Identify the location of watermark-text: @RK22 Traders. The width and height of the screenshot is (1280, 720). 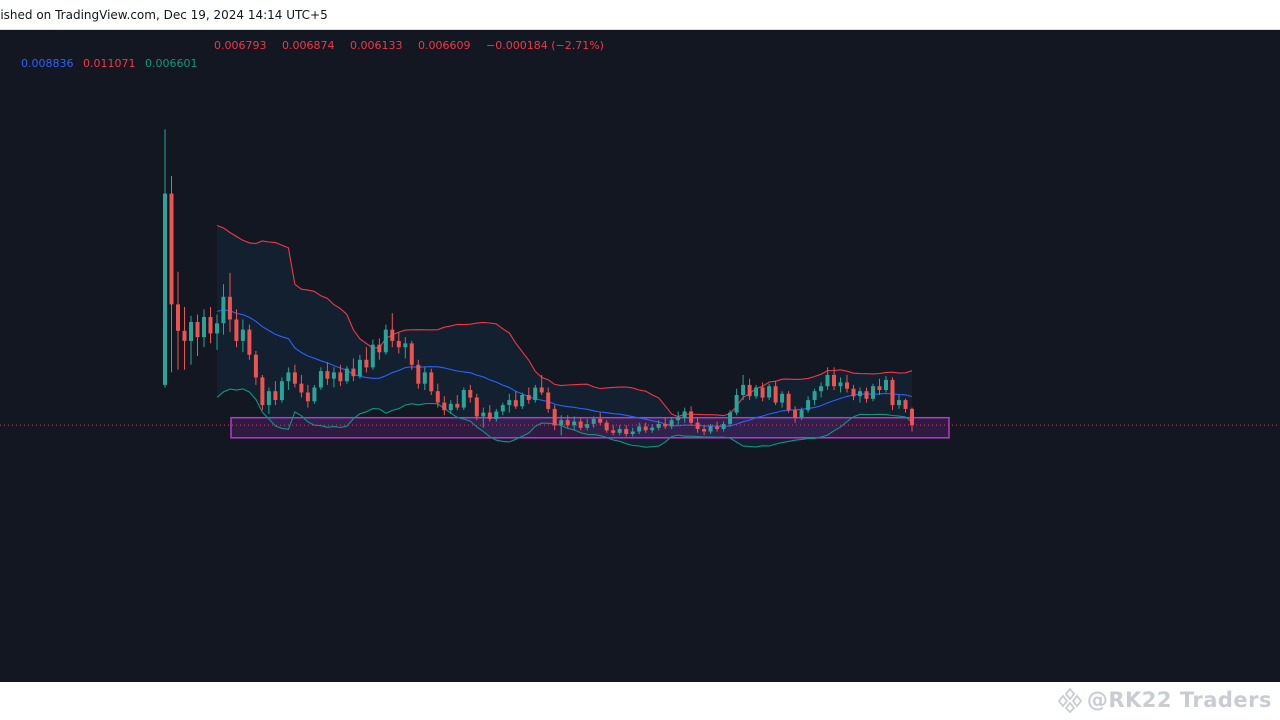
(1179, 700).